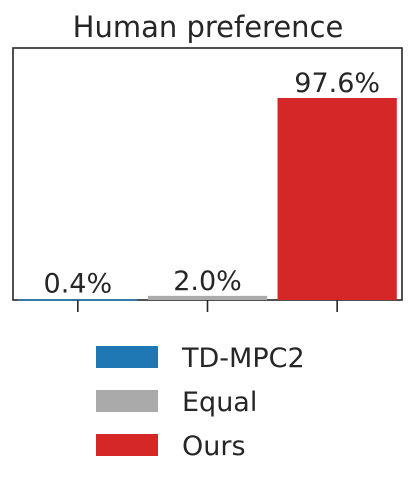 The height and width of the screenshot is (488, 415). Describe the element at coordinates (208, 27) in the screenshot. I see `chart-title: Human preference` at that location.